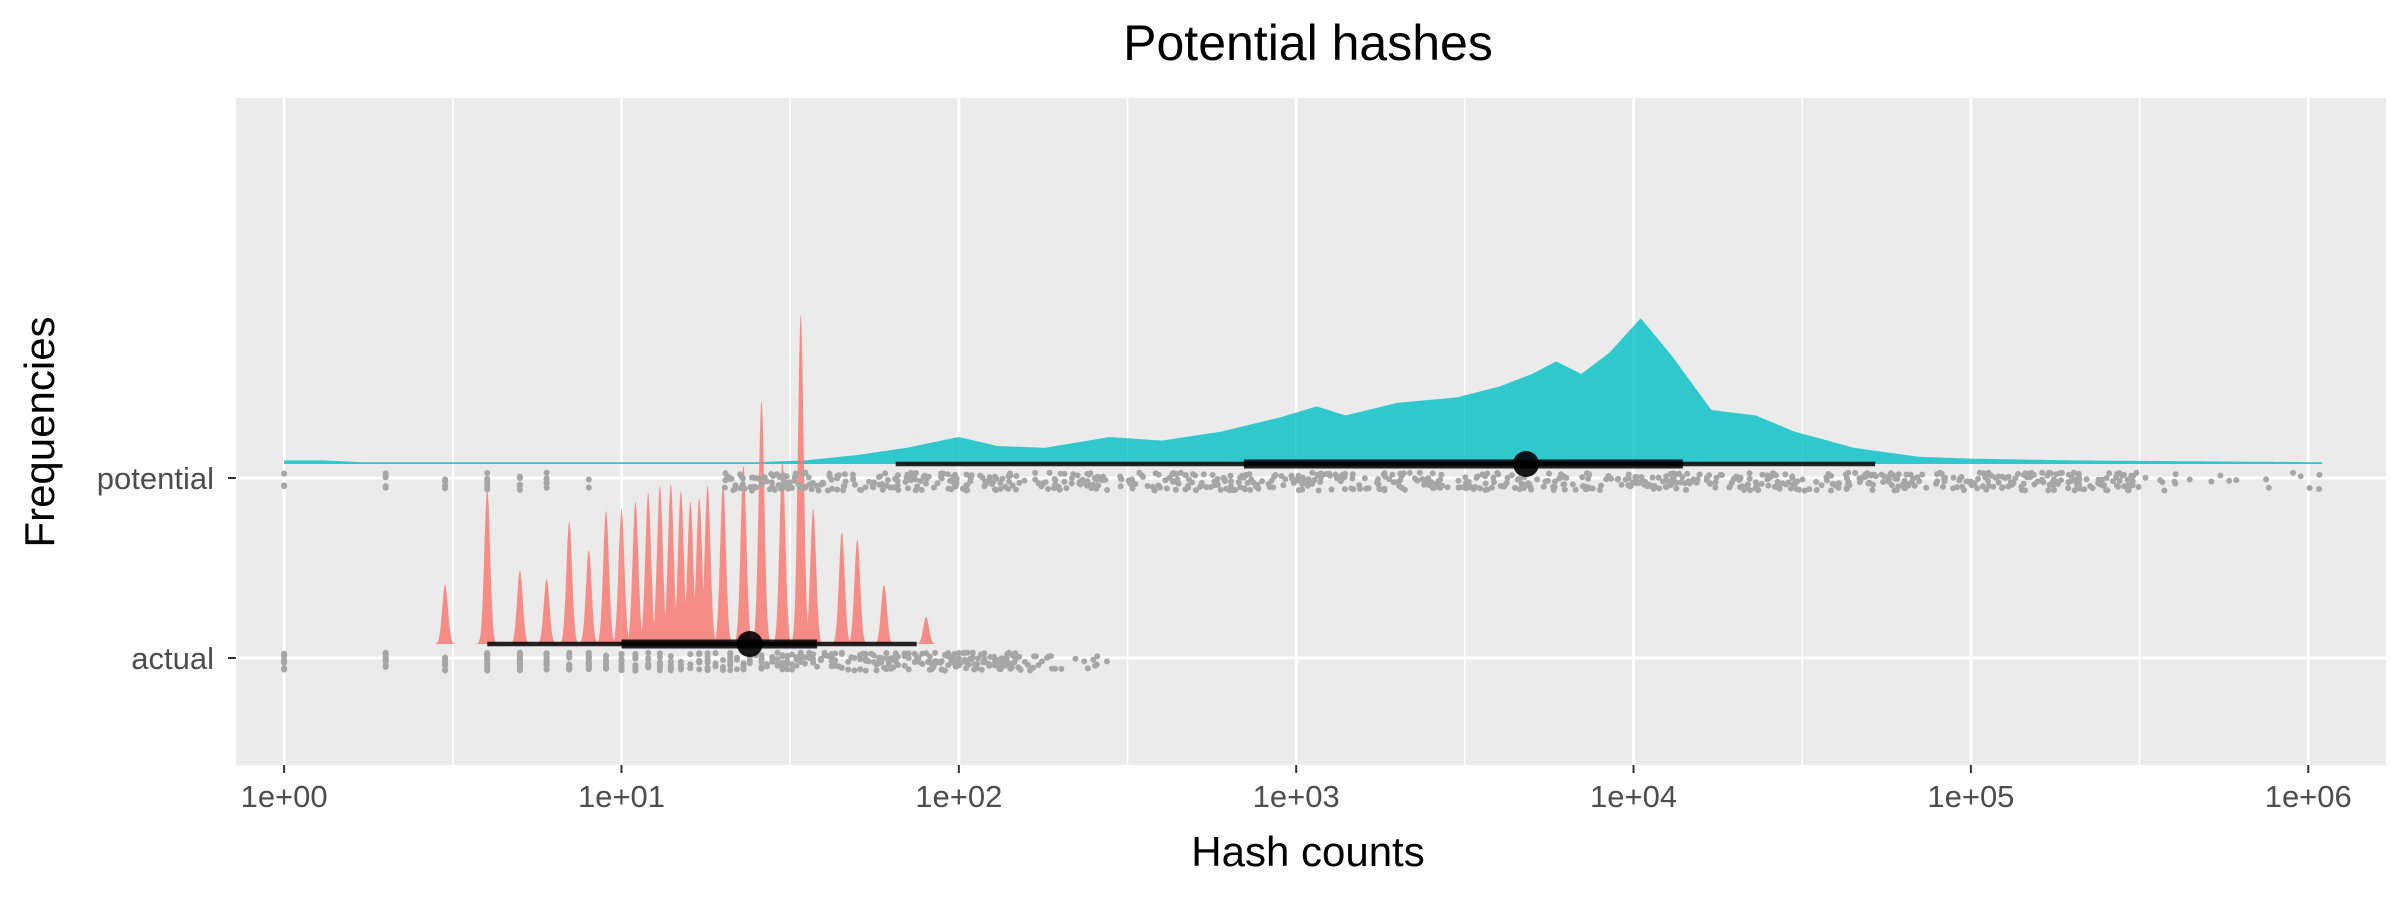 The height and width of the screenshot is (900, 2400). I want to click on y-tick-label-potential: potential, so click(155, 478).